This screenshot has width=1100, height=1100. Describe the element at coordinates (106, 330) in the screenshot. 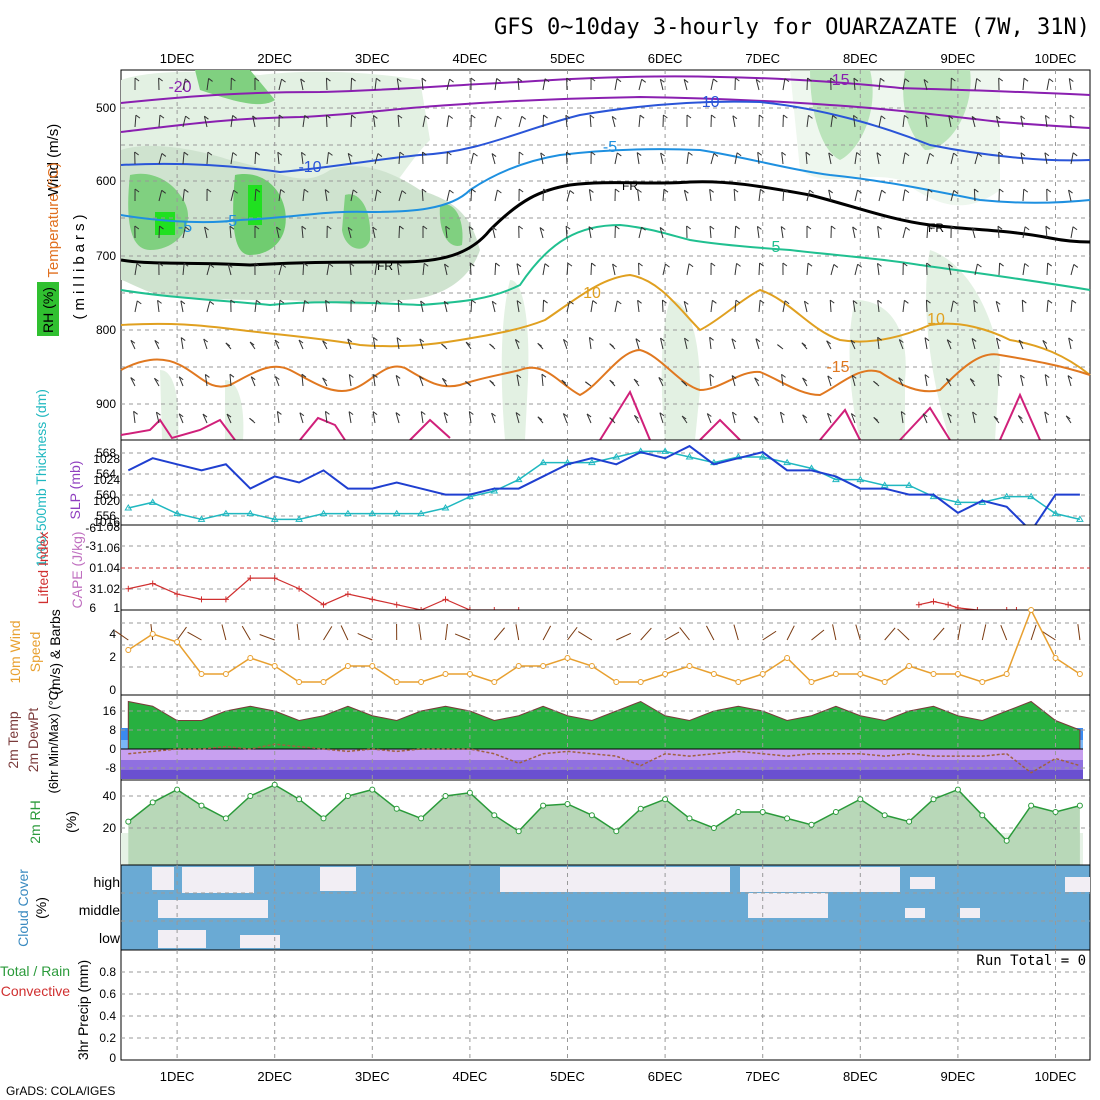

I see `axis-tick-label: 800` at that location.